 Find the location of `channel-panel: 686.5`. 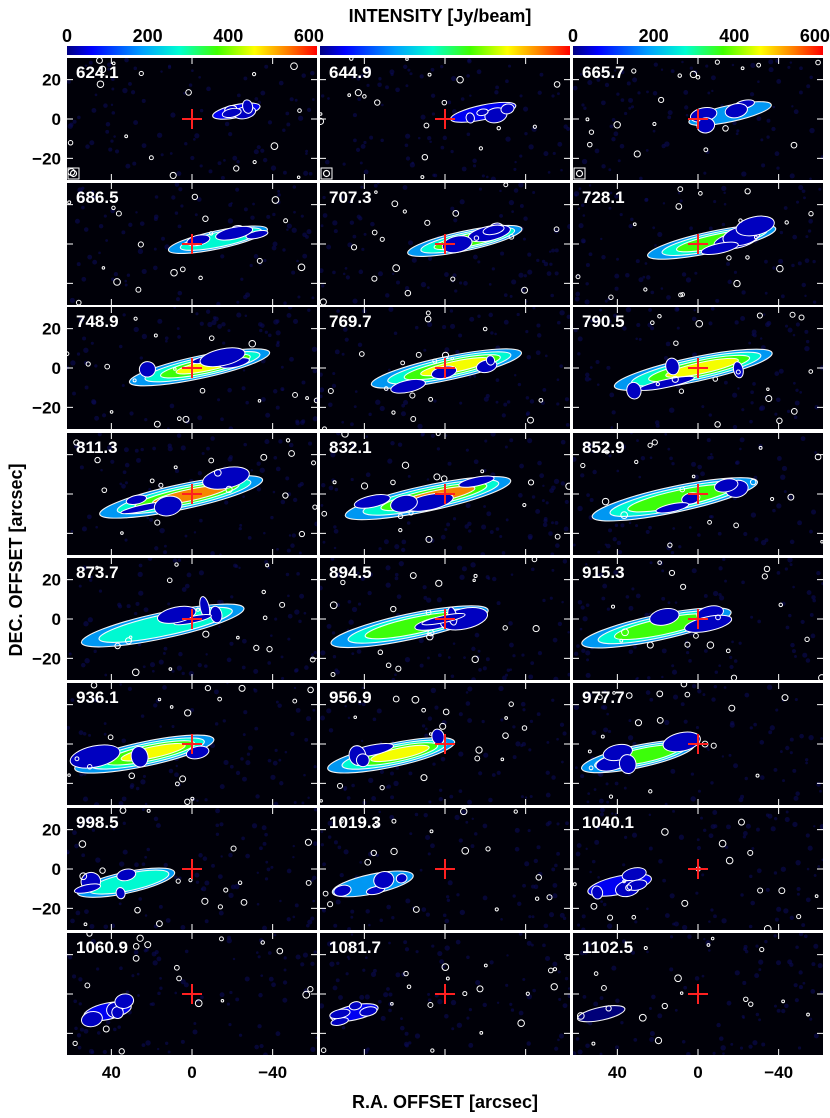

channel-panel: 686.5 is located at coordinates (192, 244).